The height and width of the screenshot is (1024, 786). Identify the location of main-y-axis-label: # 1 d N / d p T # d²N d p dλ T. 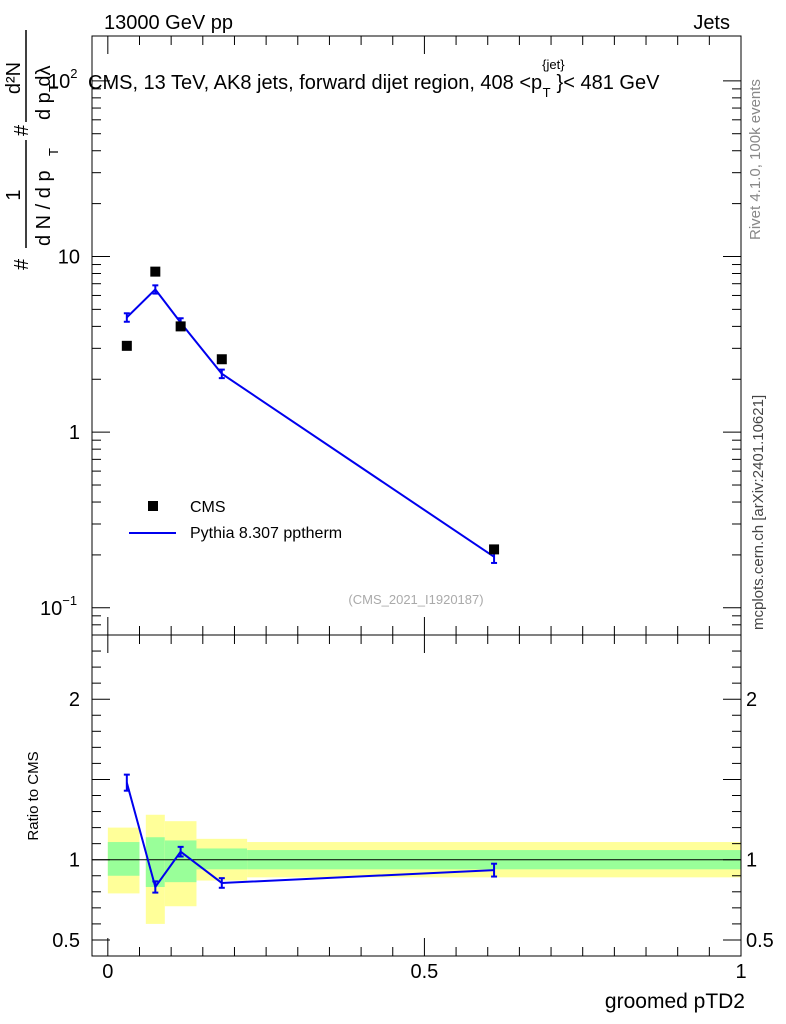
(32, 150).